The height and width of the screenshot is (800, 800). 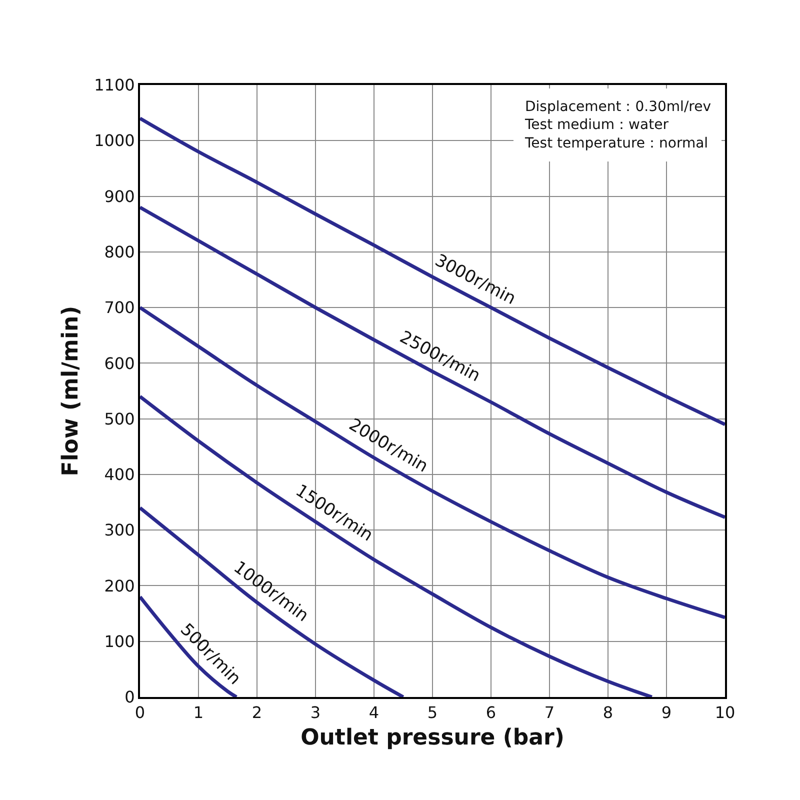 I want to click on x-tick-label: 5, so click(x=432, y=712).